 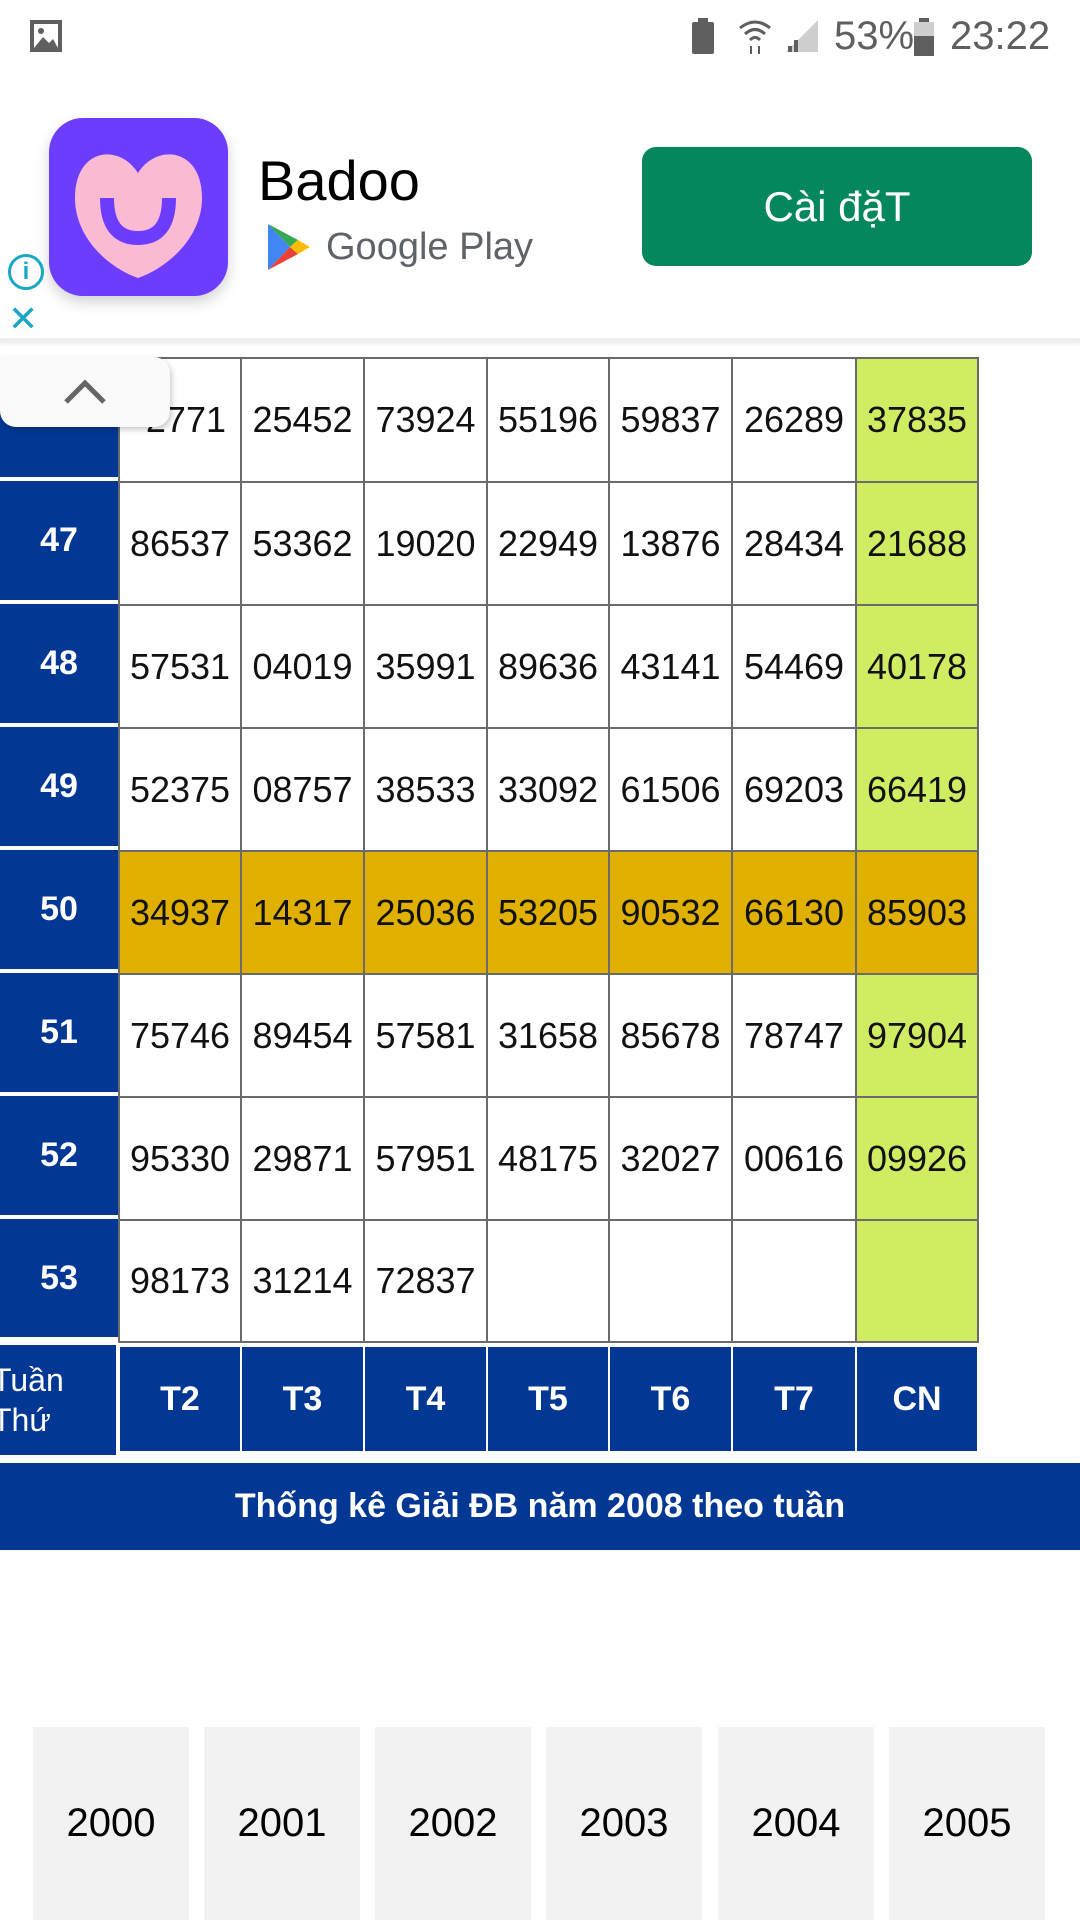 I want to click on week-number: 49, so click(x=59, y=788).